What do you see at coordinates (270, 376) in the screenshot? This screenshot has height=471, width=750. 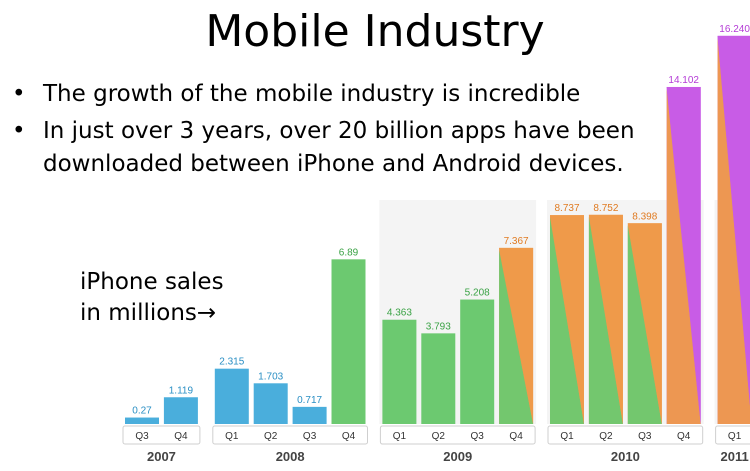 I see `bar-value-label: 1.703` at bounding box center [270, 376].